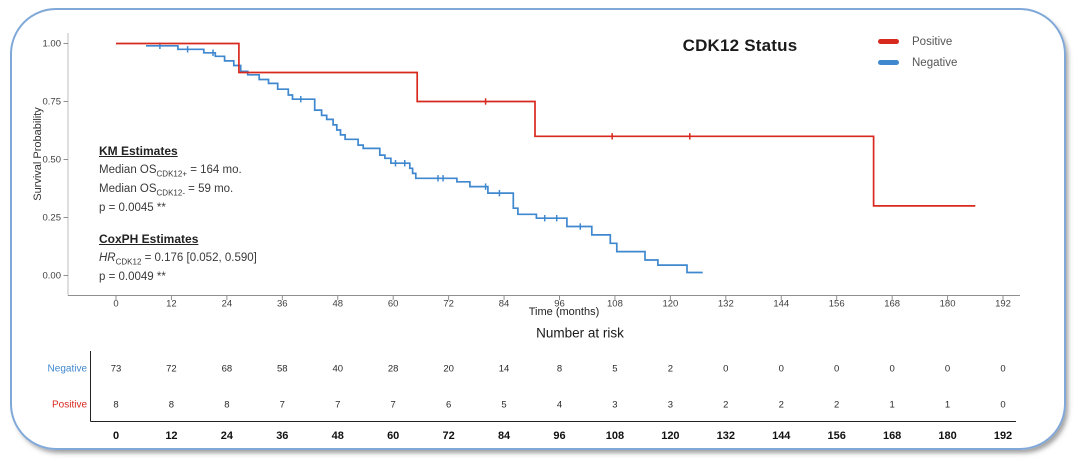  What do you see at coordinates (1003, 304) in the screenshot?
I see `x-tick-label: 192` at bounding box center [1003, 304].